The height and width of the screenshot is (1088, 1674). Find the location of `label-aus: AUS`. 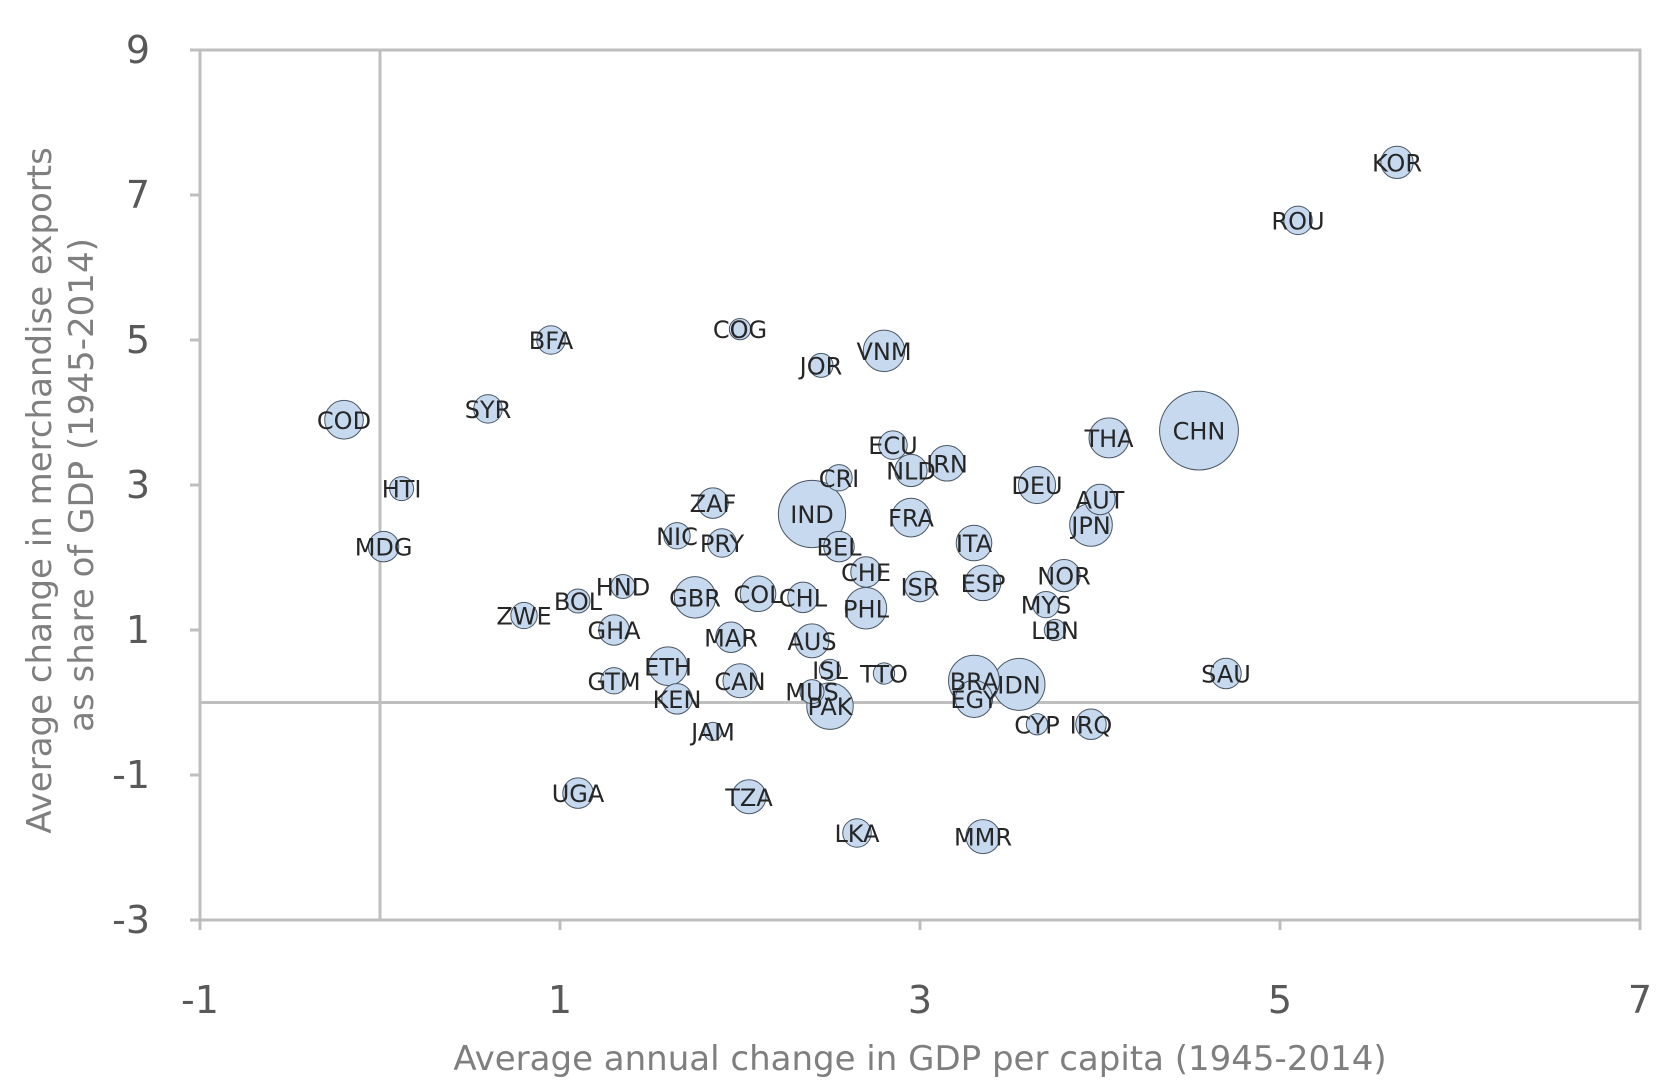

label-aus: AUS is located at coordinates (811, 642).